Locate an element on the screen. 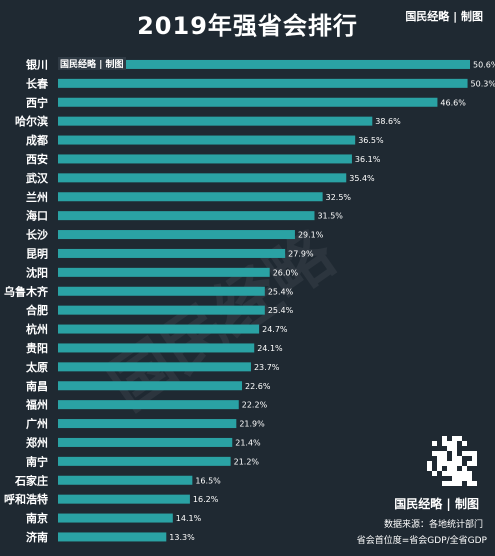 This screenshot has height=556, width=495. category-label: 长春 is located at coordinates (37, 83).